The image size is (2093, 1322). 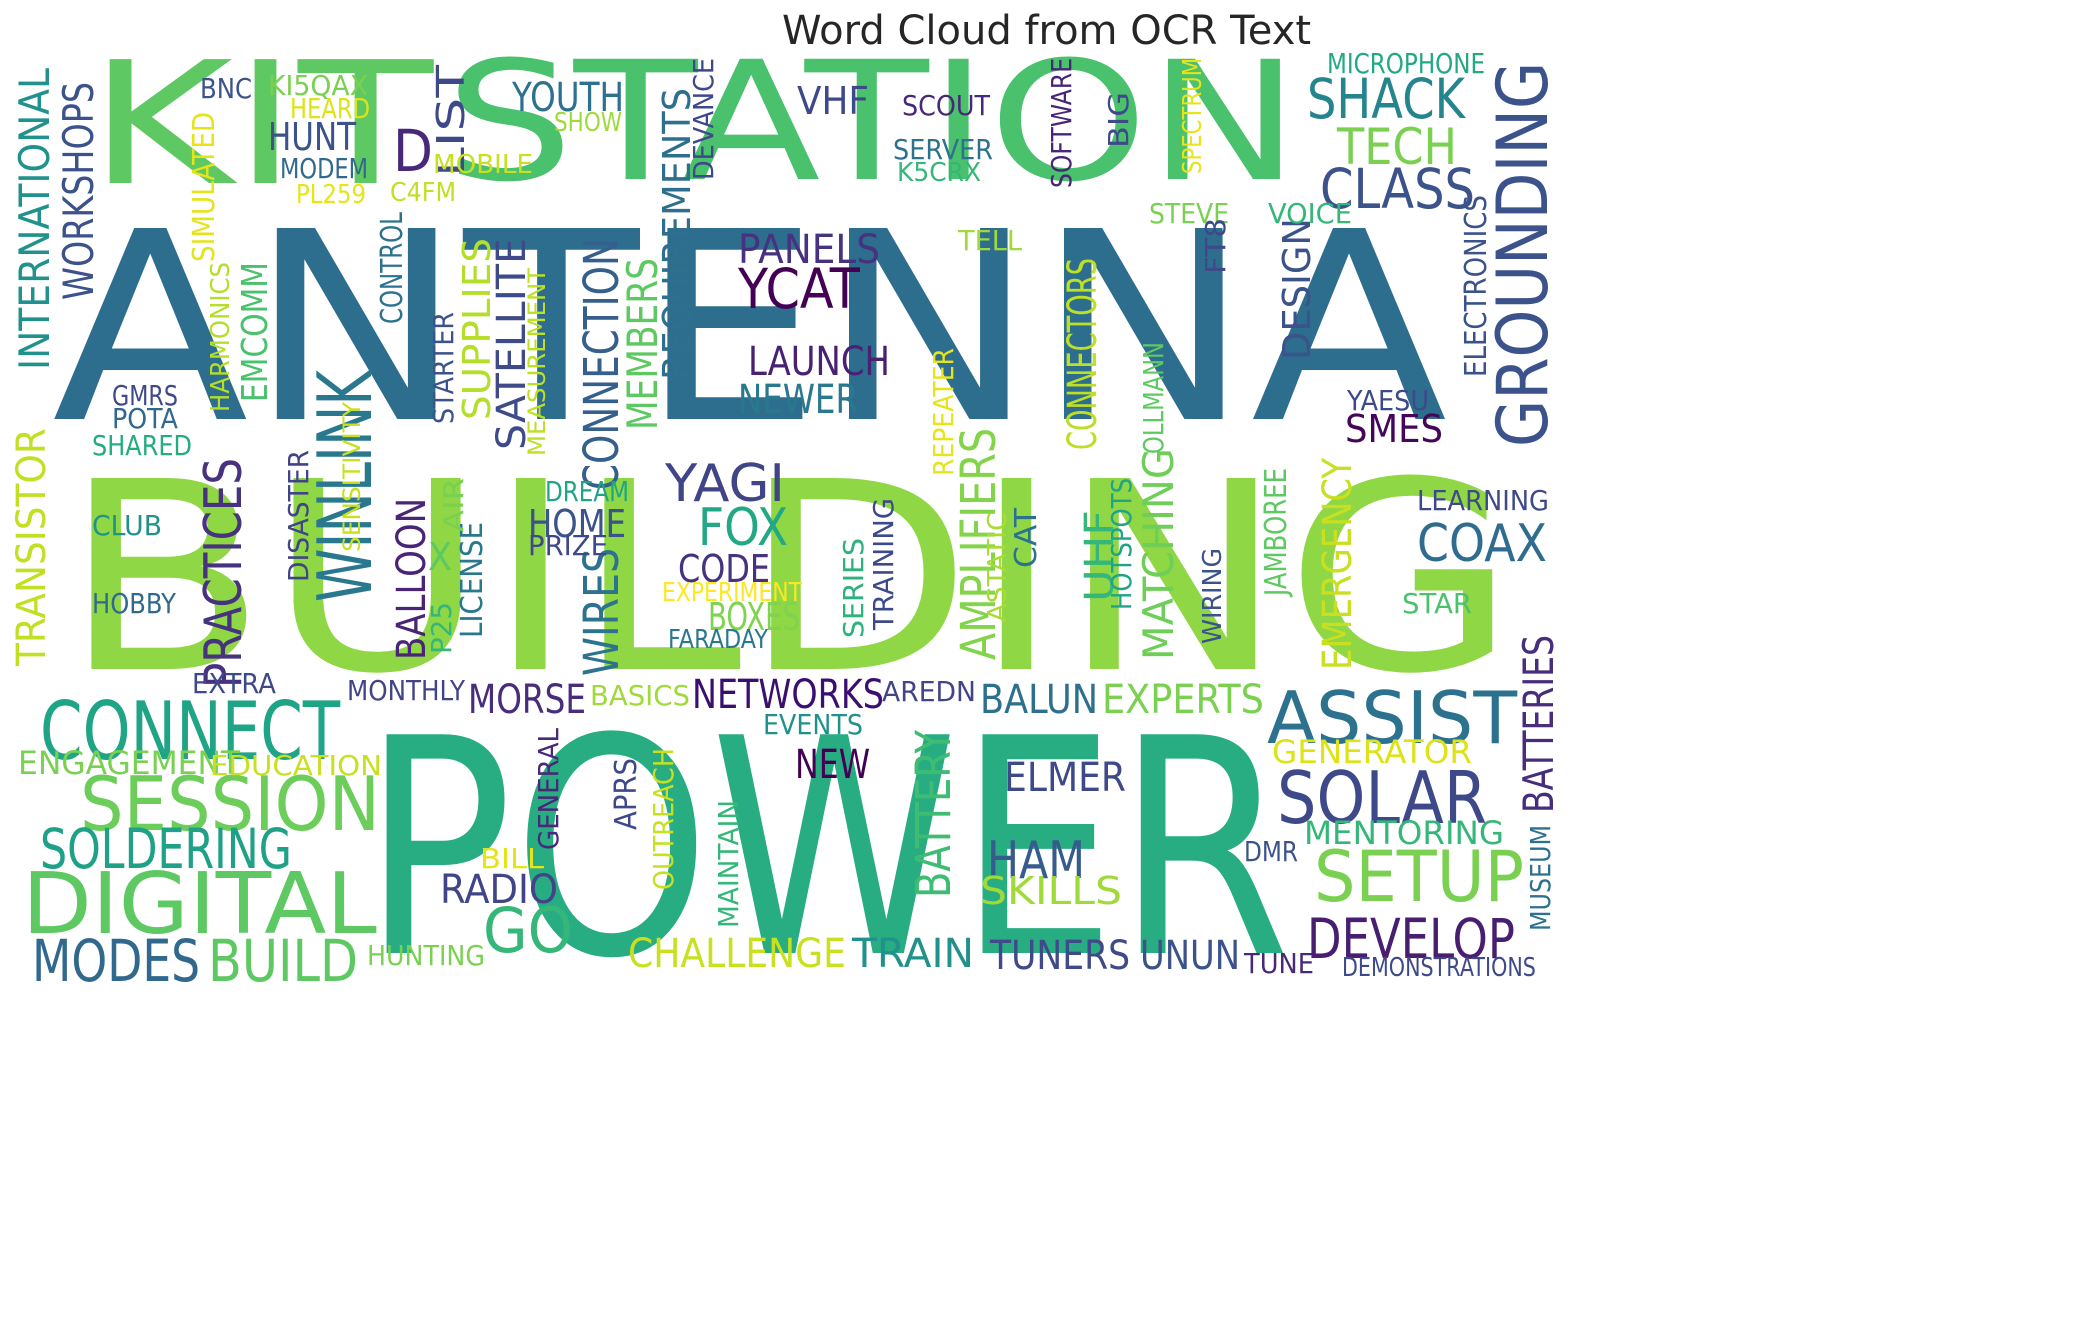 What do you see at coordinates (1476, 286) in the screenshot?
I see `word-electronics: ELECTRONICS` at bounding box center [1476, 286].